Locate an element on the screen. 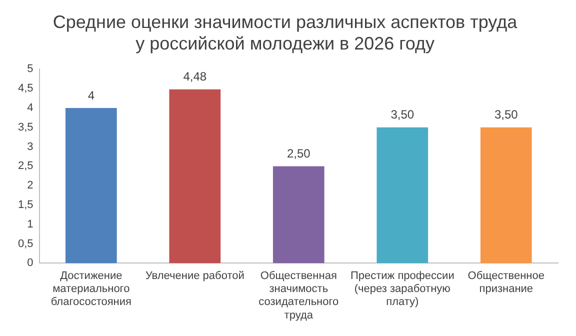 The image size is (576, 336). y-tick-label: 0 is located at coordinates (30, 263).